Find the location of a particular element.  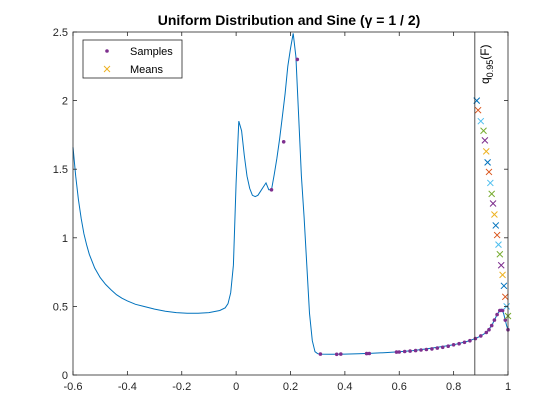

vline-layer: q0.95(F) is located at coordinates (484, 203).